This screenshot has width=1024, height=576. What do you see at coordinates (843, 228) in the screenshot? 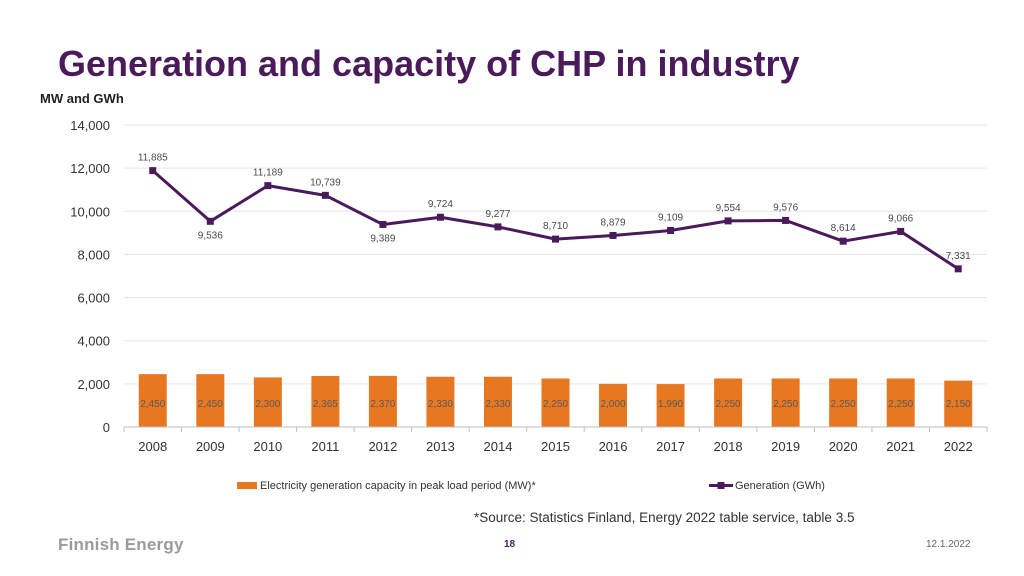
I see `generation-data-label: 8,614` at bounding box center [843, 228].